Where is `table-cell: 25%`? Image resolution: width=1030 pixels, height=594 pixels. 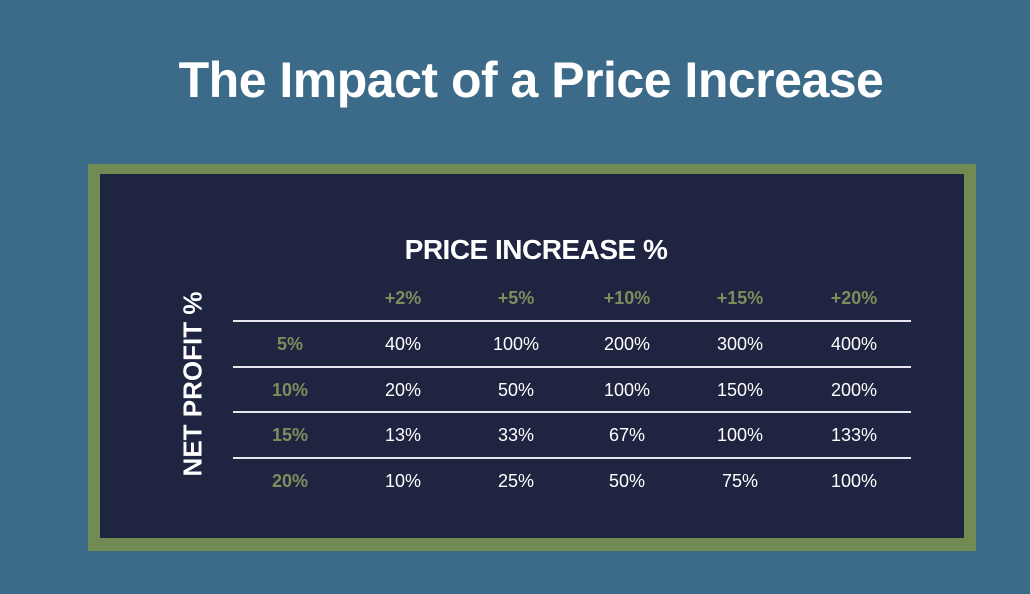 table-cell: 25% is located at coordinates (516, 480).